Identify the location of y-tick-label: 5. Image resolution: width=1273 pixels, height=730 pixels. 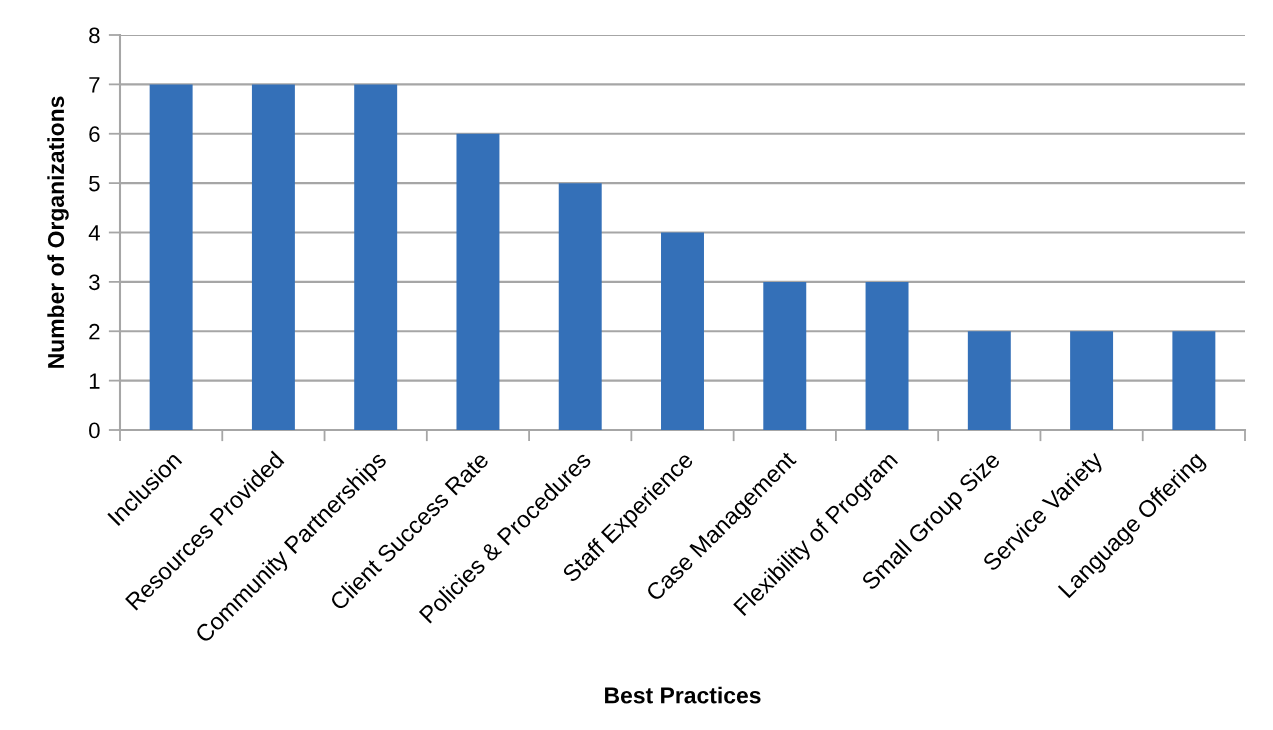
(94, 183).